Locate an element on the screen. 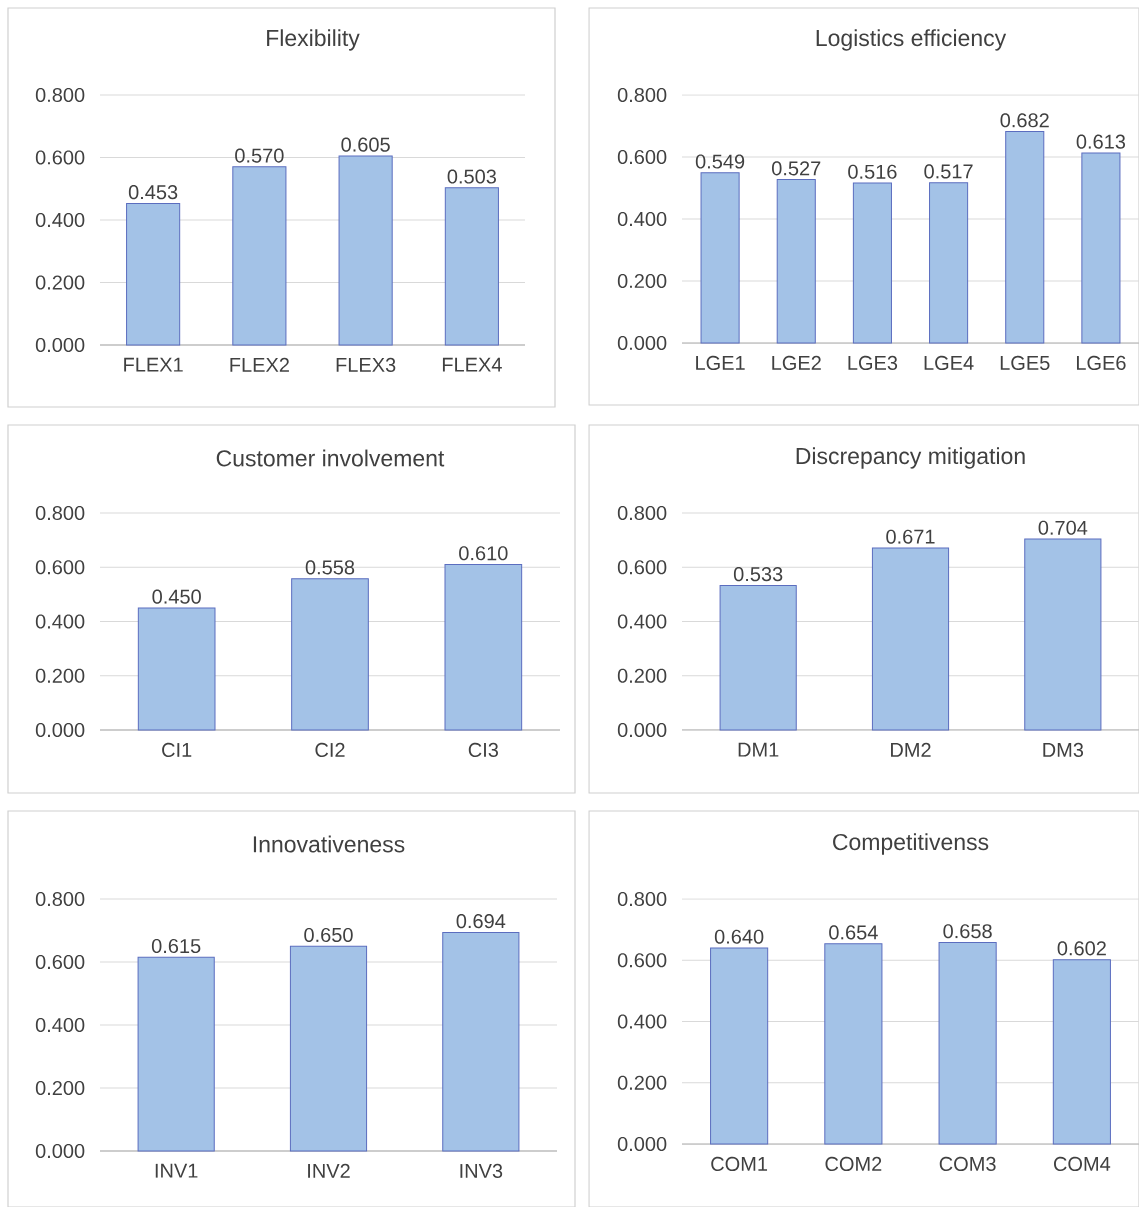 This screenshot has width=1139, height=1207. data-label: 0.527 is located at coordinates (796, 168).